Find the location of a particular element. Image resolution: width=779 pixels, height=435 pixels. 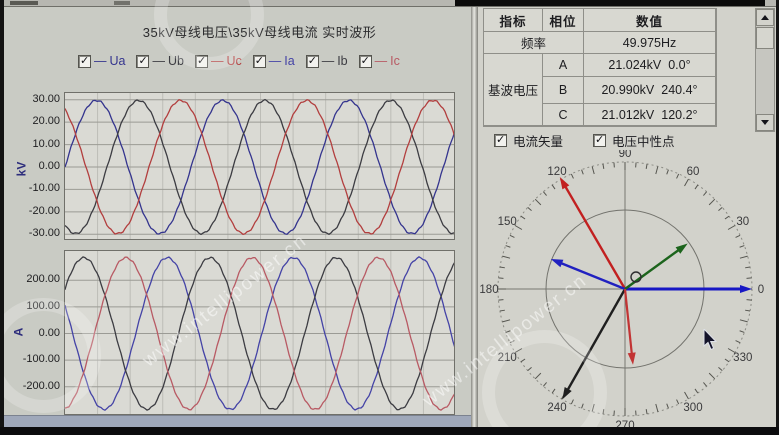

polar-angle-label-300: 300 is located at coordinates (692, 408).